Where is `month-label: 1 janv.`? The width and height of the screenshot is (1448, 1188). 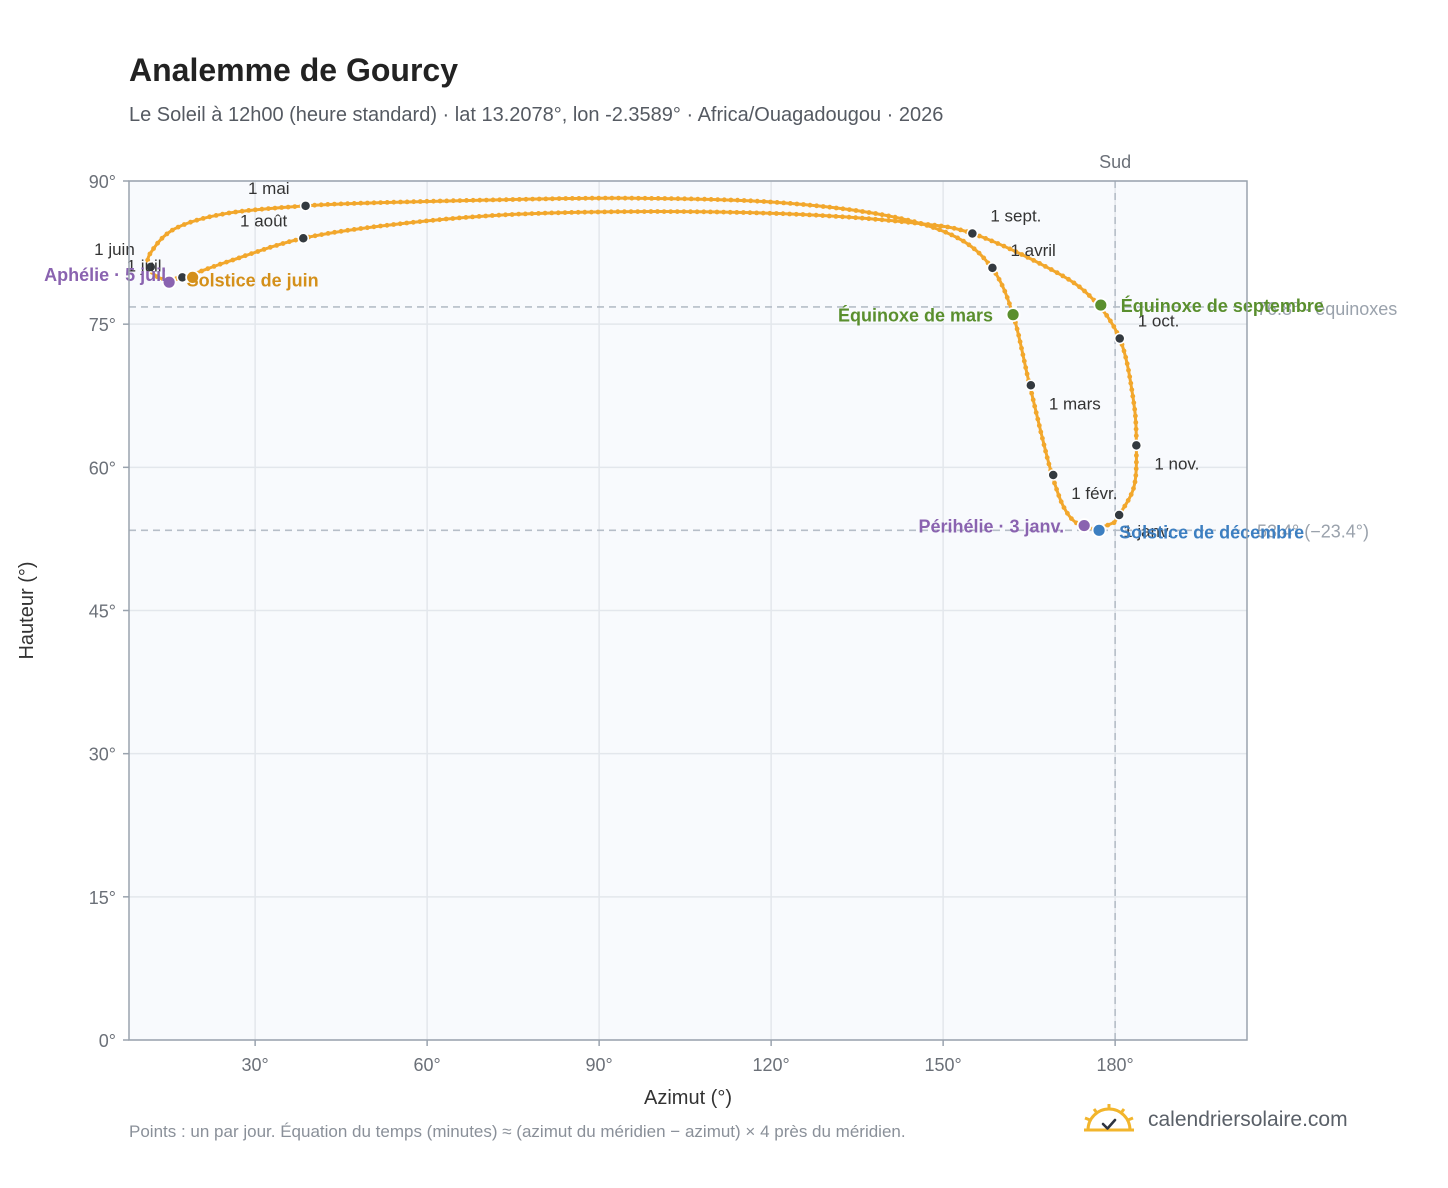 month-label: 1 janv. is located at coordinates (1147, 531).